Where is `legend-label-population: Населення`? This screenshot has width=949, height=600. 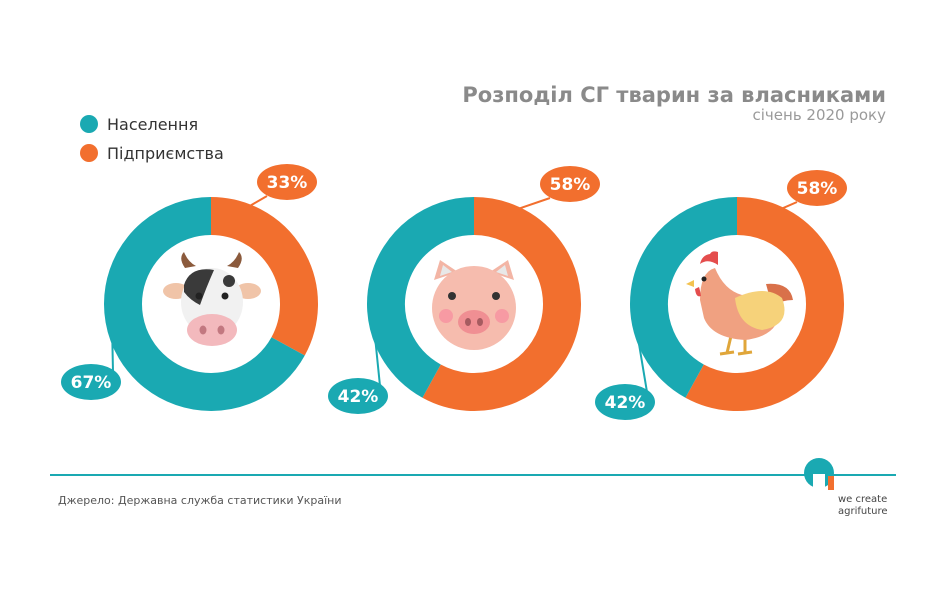
legend-label-population: Населення is located at coordinates (153, 124).